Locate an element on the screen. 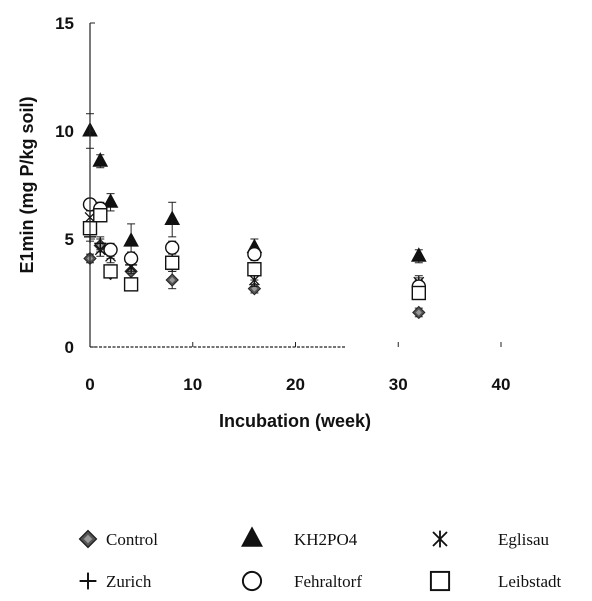 The height and width of the screenshot is (601, 592). x-tick-label: 20 is located at coordinates (295, 384).